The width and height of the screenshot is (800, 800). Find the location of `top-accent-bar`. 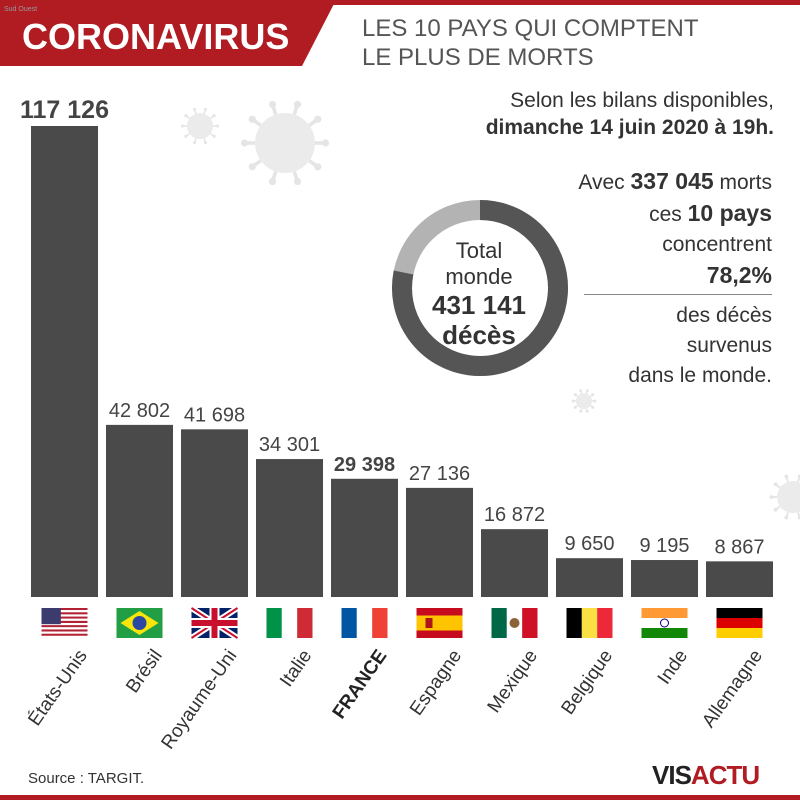

top-accent-bar is located at coordinates (400, 2).